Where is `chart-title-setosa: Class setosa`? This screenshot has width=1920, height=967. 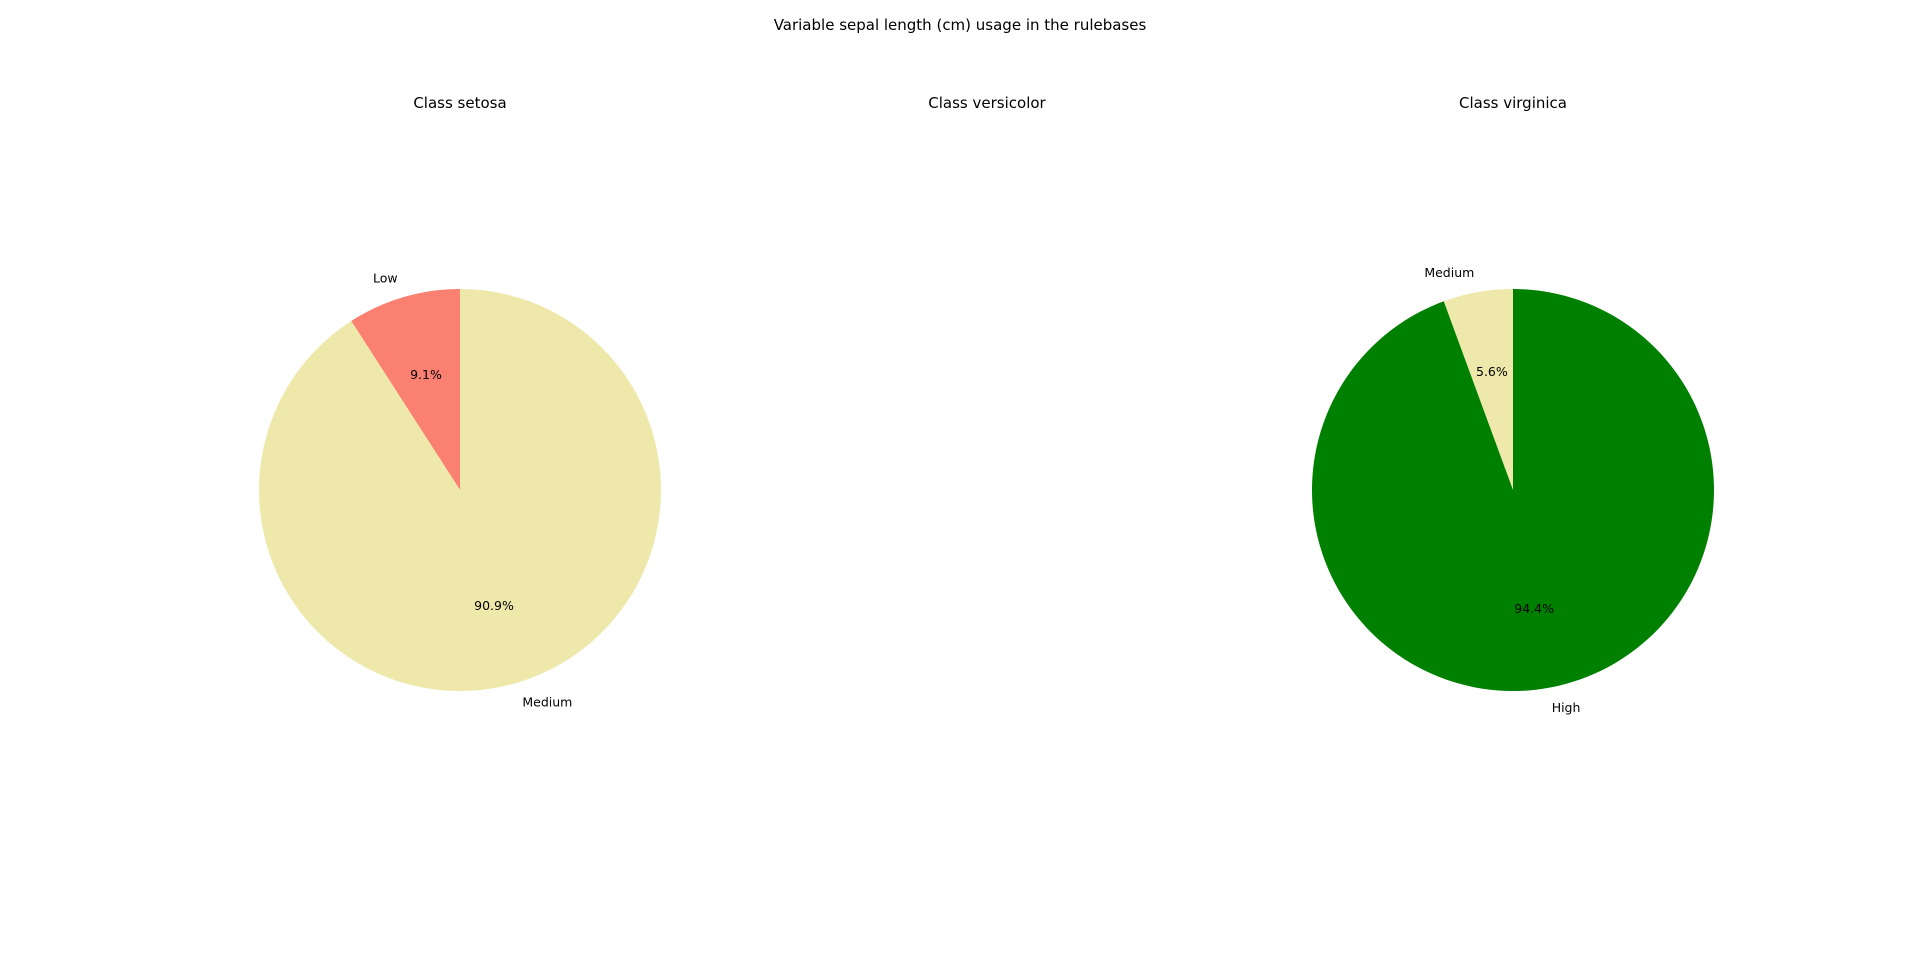
chart-title-setosa: Class setosa is located at coordinates (459, 103).